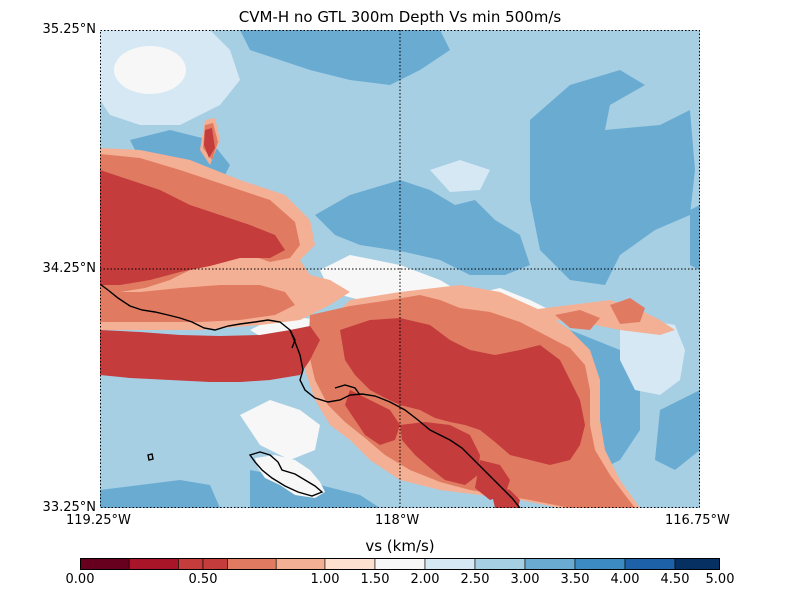 The image size is (800, 600). What do you see at coordinates (80, 579) in the screenshot?
I see `colorbar-tick-label: 0.00` at bounding box center [80, 579].